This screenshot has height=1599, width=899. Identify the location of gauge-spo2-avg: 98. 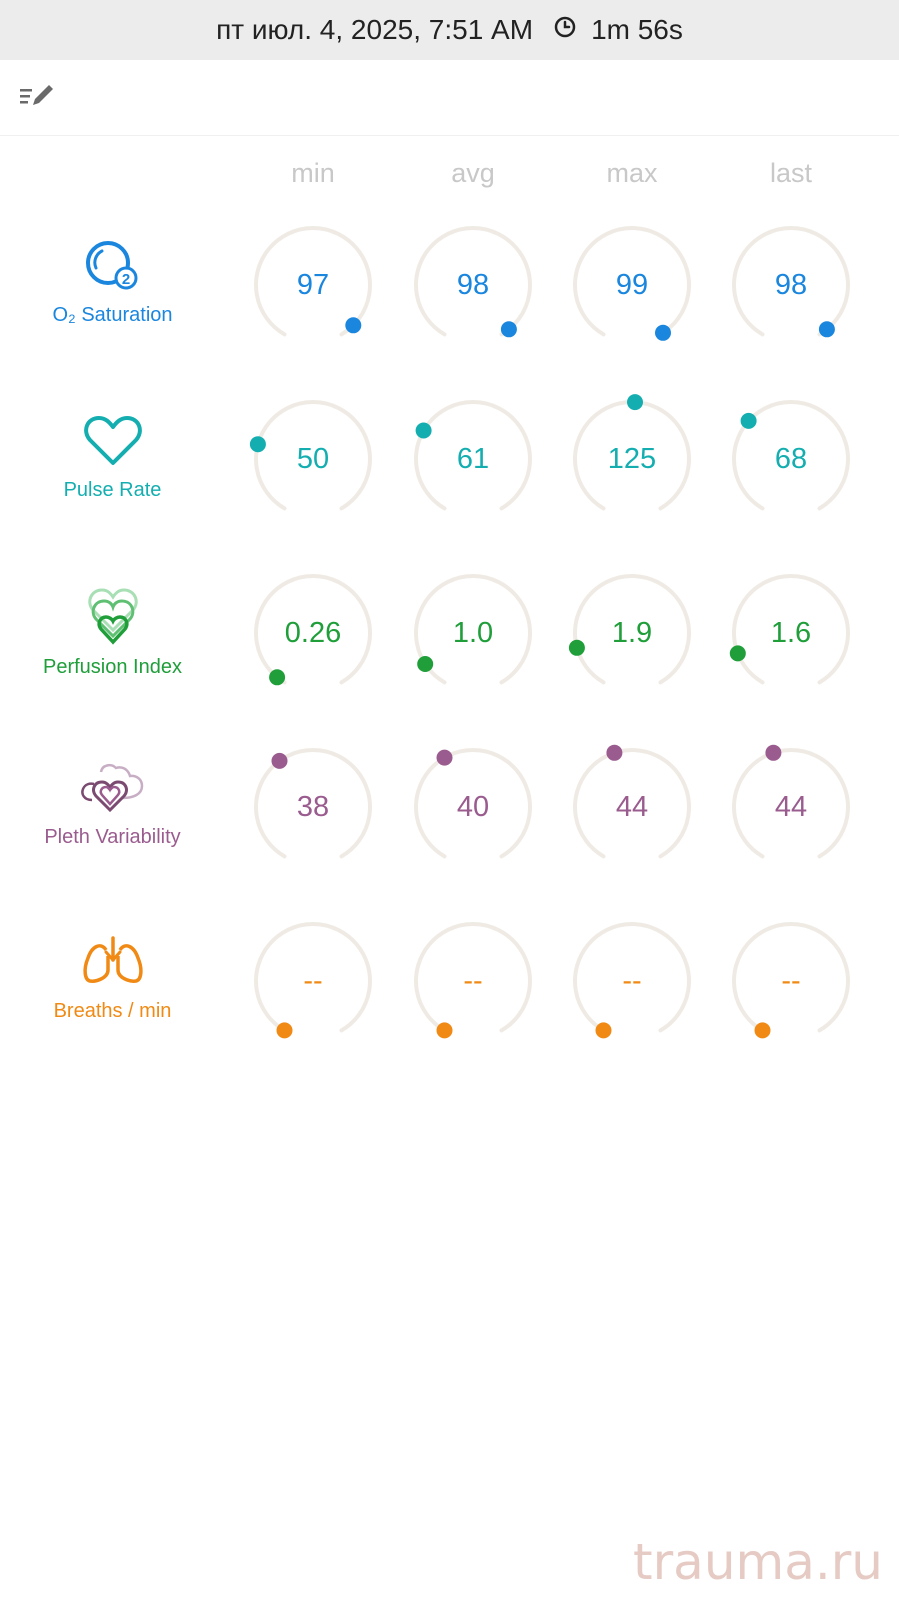
(473, 285).